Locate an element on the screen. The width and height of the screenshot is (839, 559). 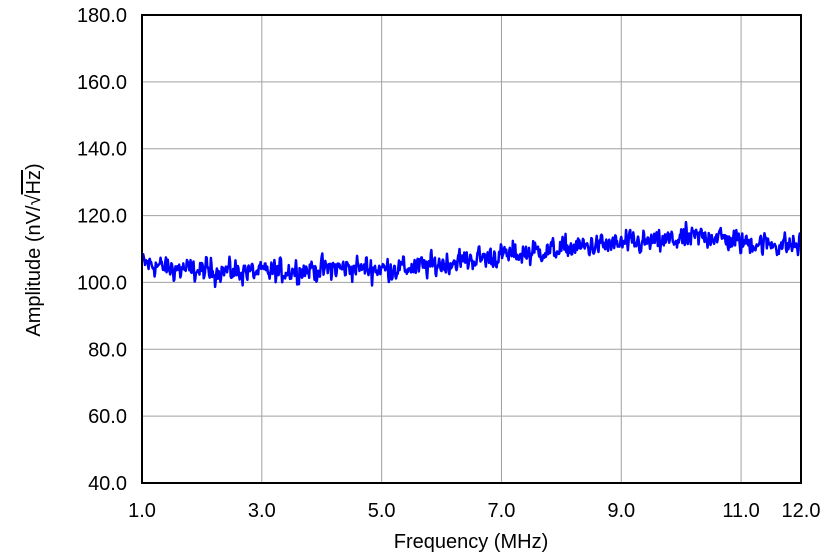
y-tick-label: 160.0 is located at coordinates (102, 83).